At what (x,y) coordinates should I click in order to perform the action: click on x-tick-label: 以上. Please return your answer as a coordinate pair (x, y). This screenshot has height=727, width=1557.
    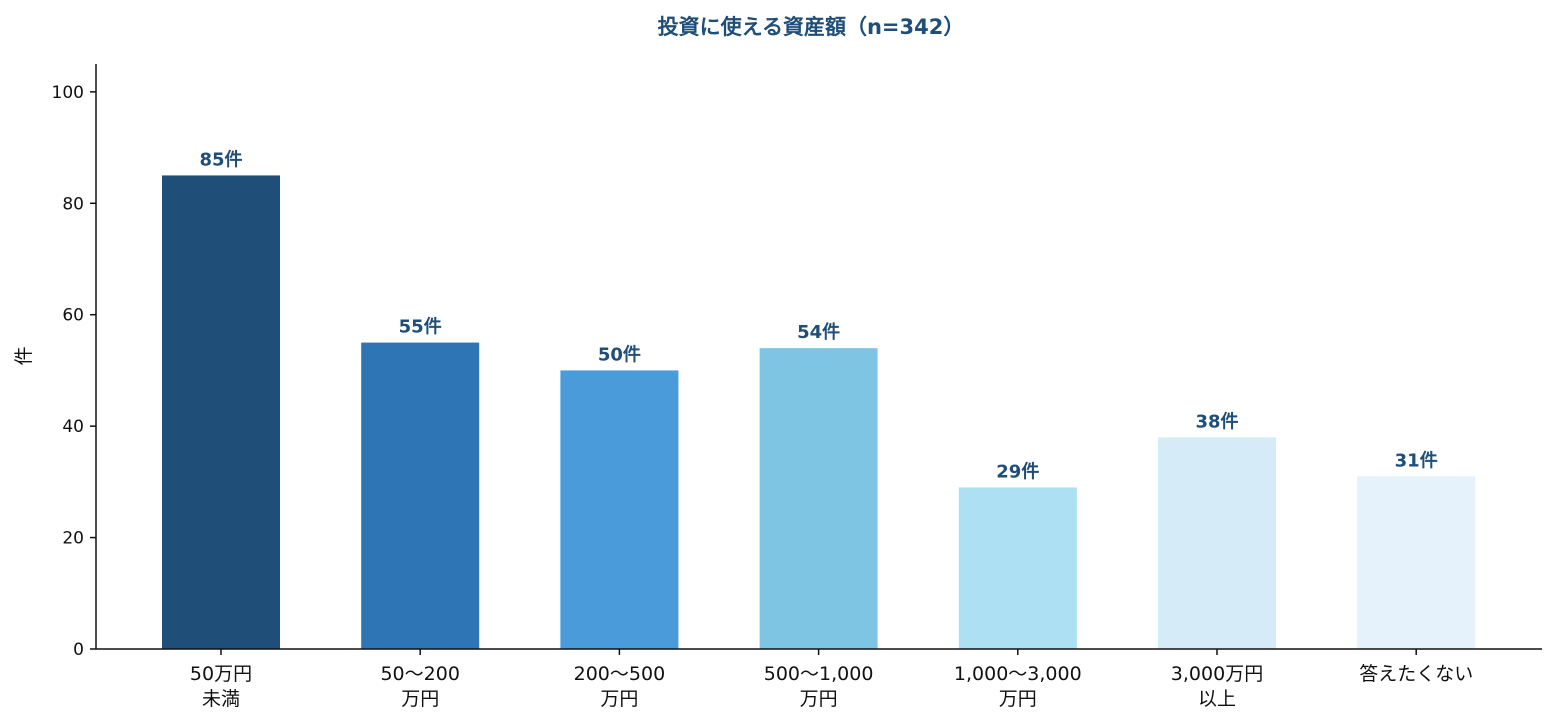
    Looking at the image, I should click on (1217, 699).